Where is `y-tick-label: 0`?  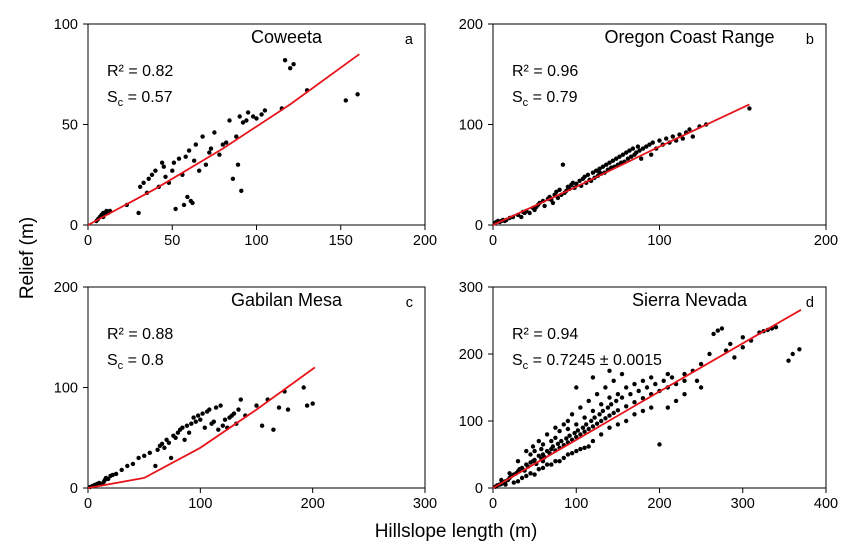 y-tick-label: 0 is located at coordinates (479, 489).